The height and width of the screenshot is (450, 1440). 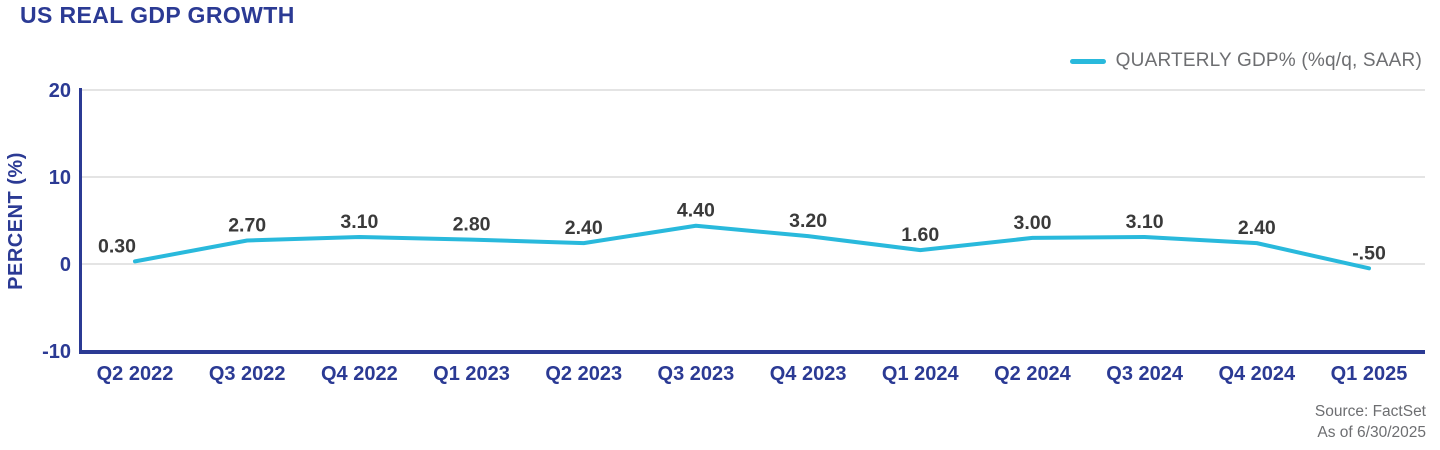 What do you see at coordinates (359, 374) in the screenshot?
I see `x-tick-label: Q4 2022` at bounding box center [359, 374].